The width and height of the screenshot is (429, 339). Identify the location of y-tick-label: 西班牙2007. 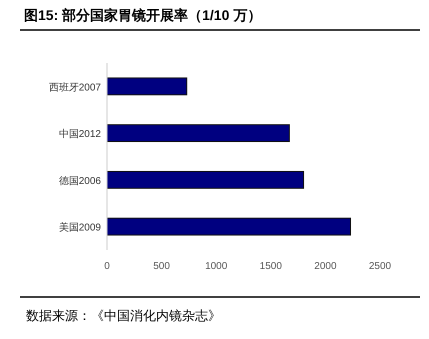
(75, 87).